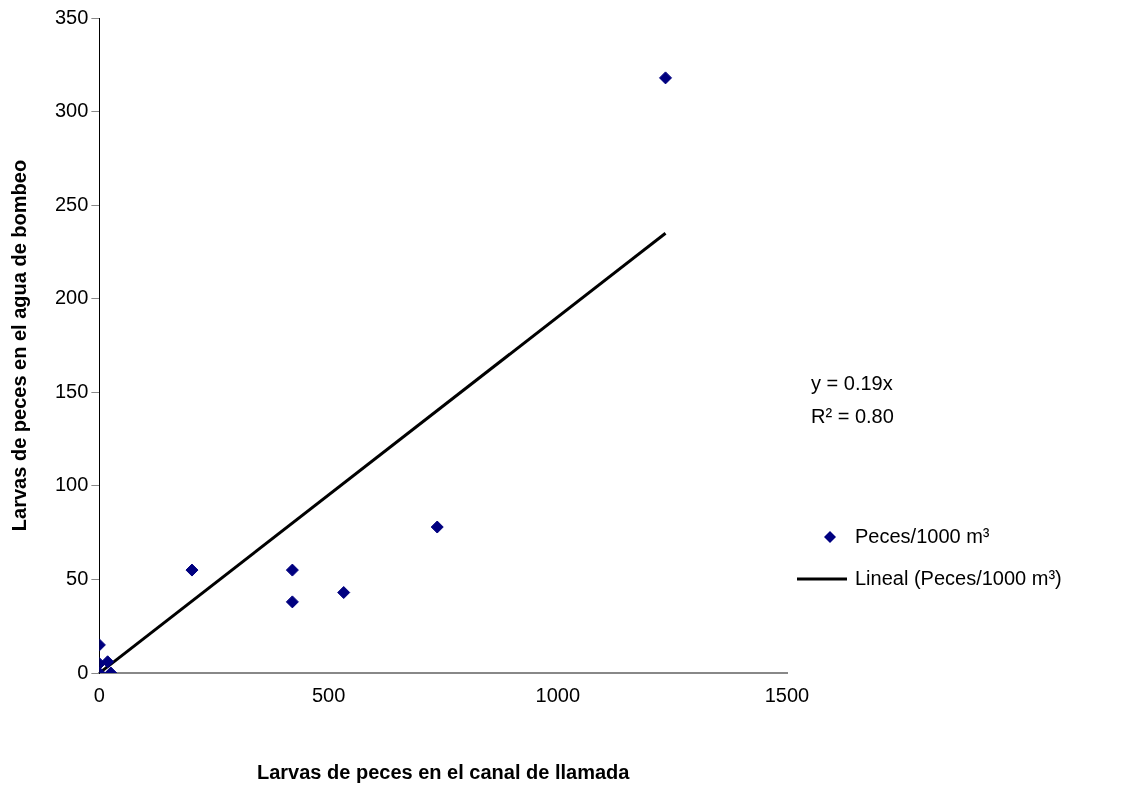 The width and height of the screenshot is (1127, 793). What do you see at coordinates (18, 345) in the screenshot?
I see `y-axis-title: Larvas de peces en el agua de bombeo` at bounding box center [18, 345].